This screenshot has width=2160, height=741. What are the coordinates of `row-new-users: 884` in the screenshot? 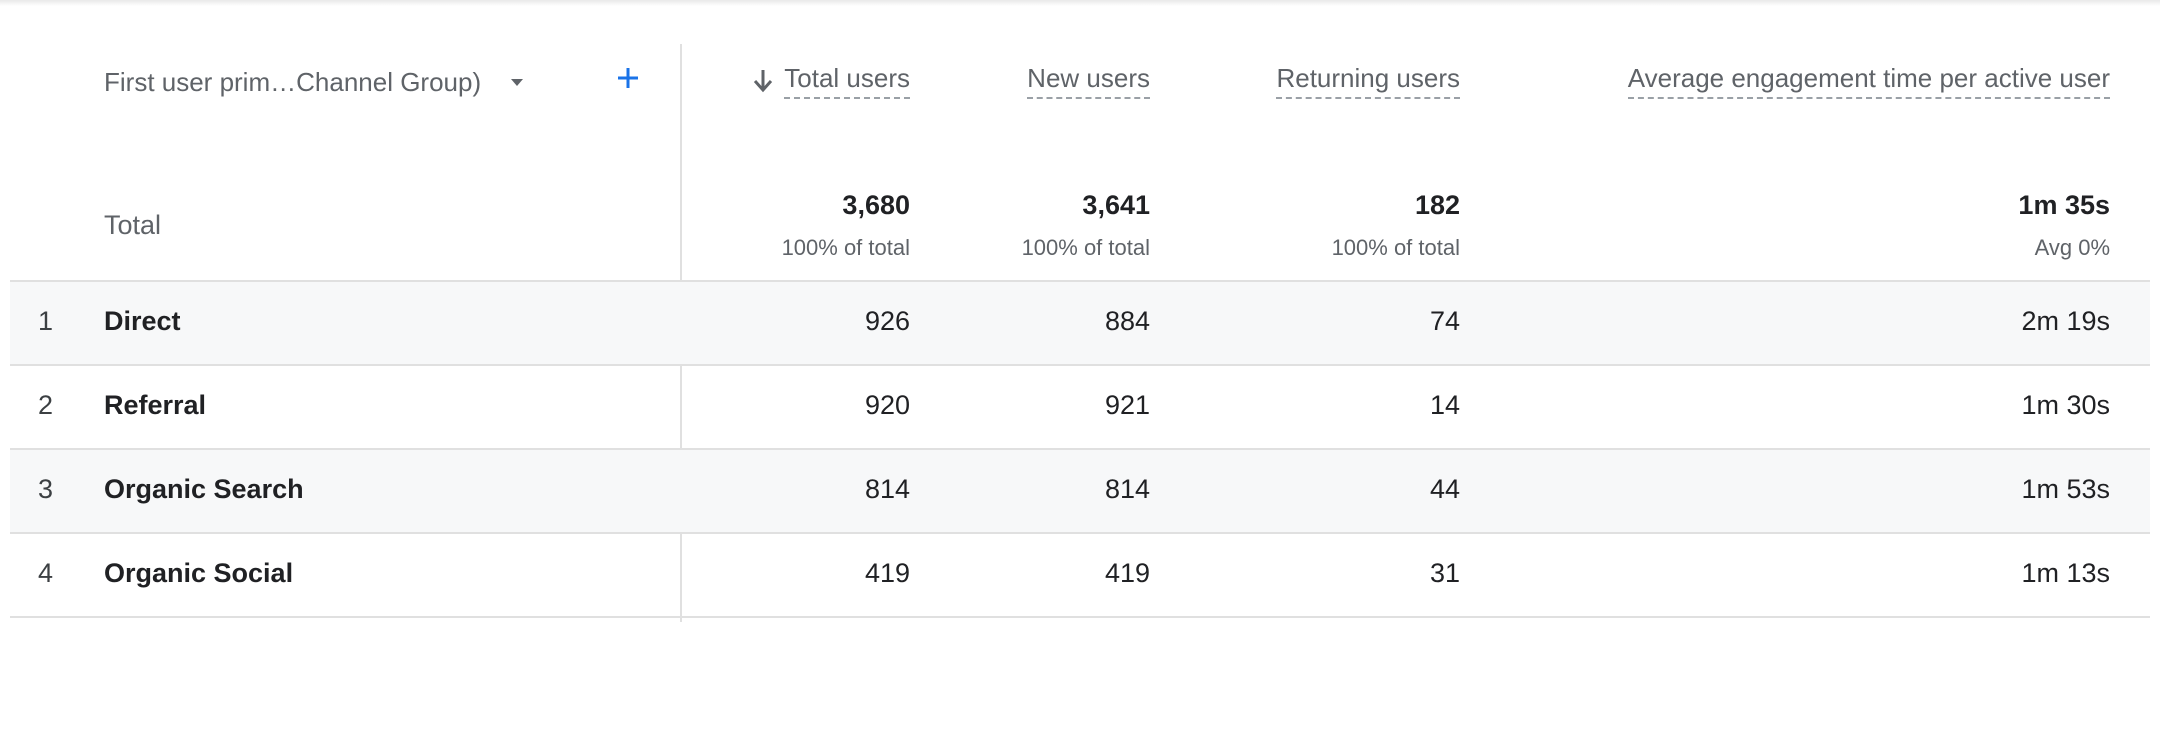 It's located at (1127, 321).